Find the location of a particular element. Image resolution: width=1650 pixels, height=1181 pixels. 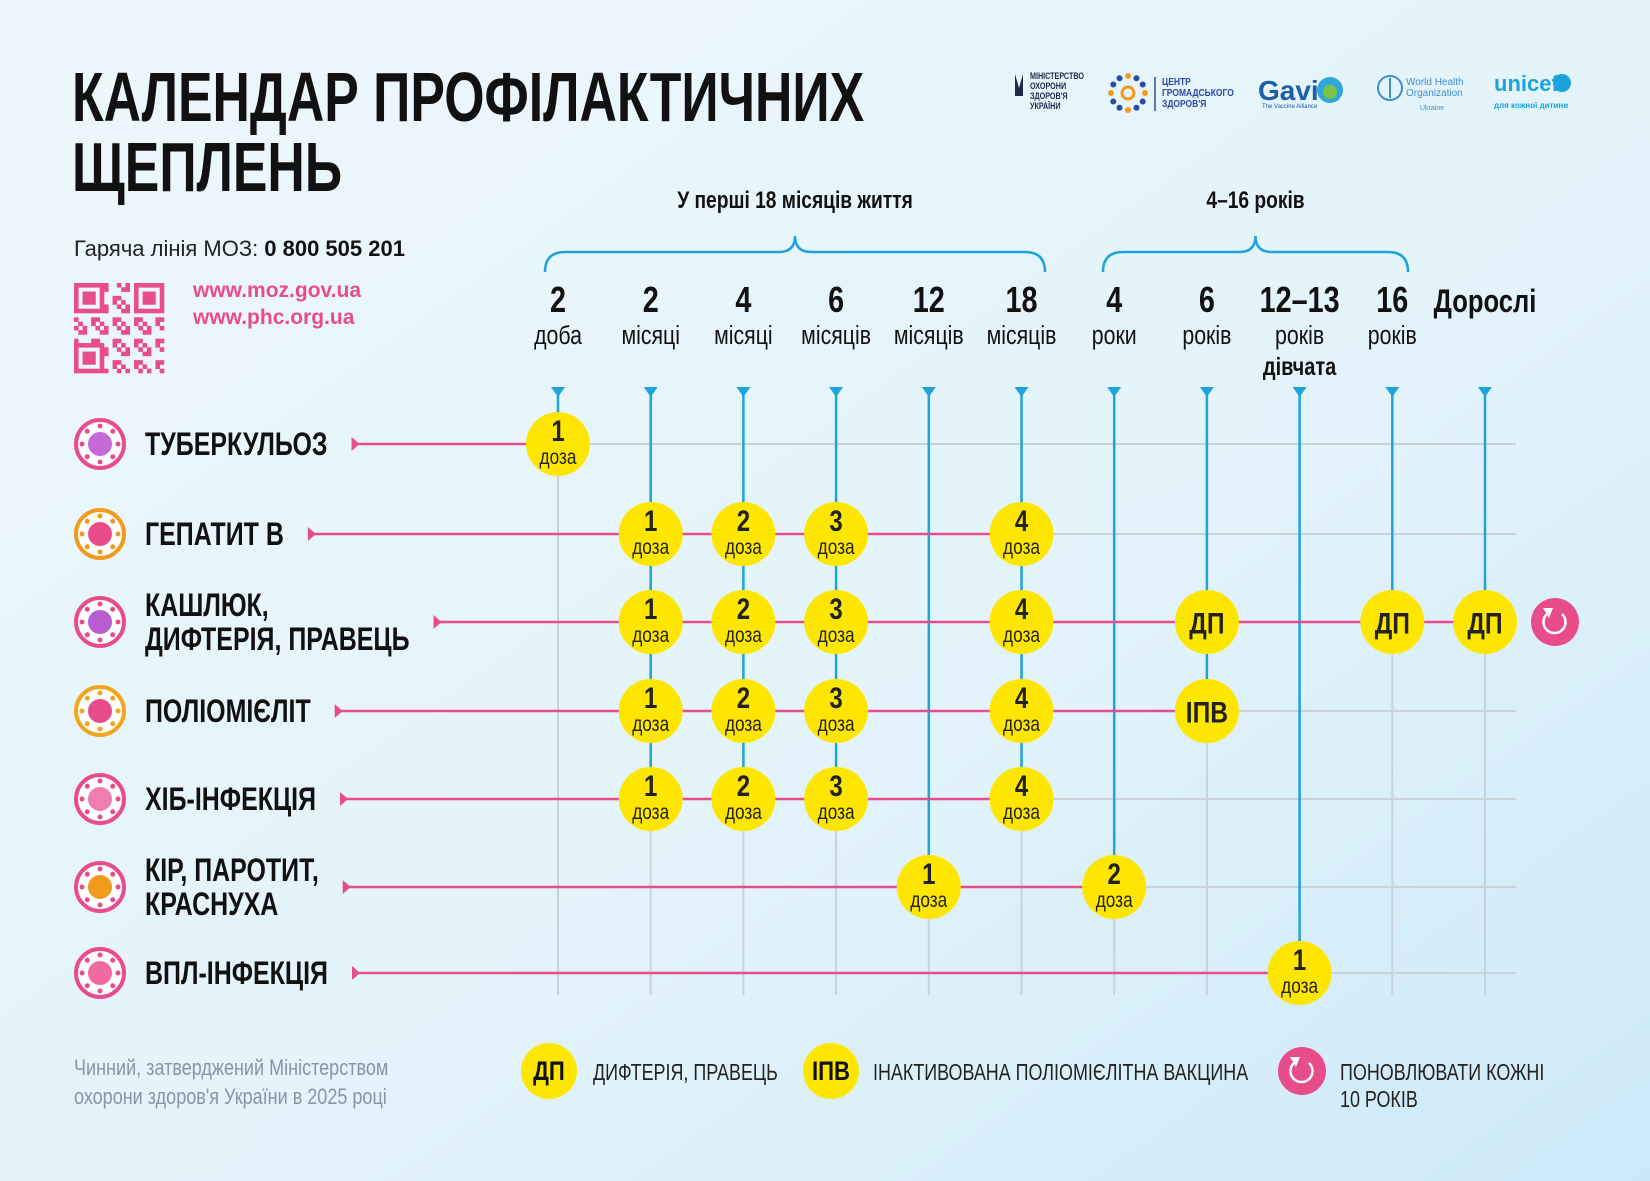

legend-badge is located at coordinates (831, 1071).